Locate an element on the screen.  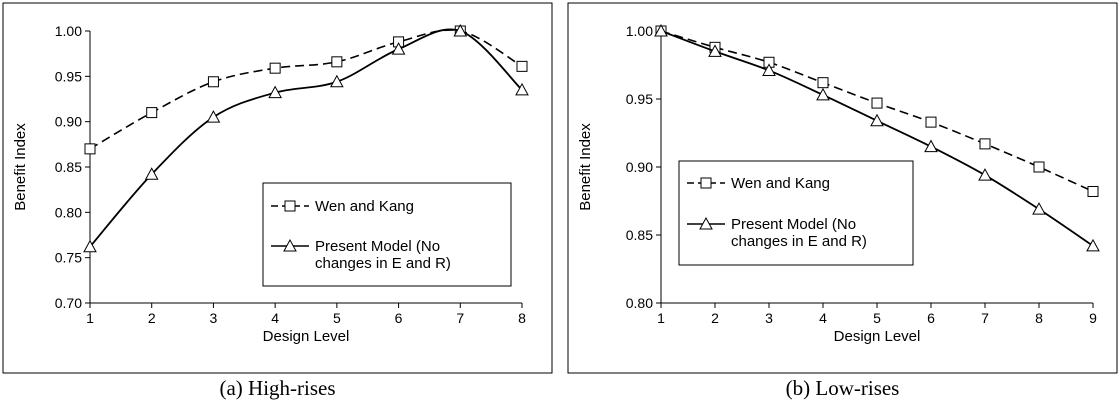
series-wen-and-kang is located at coordinates (306, 90).